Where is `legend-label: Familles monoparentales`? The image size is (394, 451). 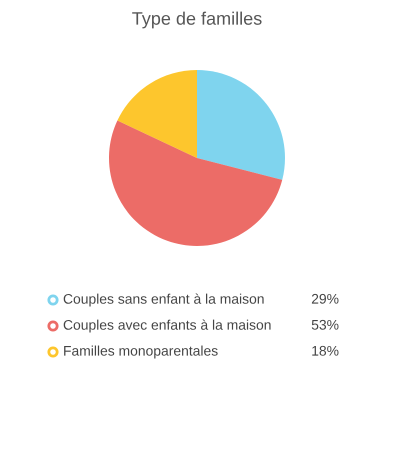 legend-label: Familles monoparentales is located at coordinates (141, 352).